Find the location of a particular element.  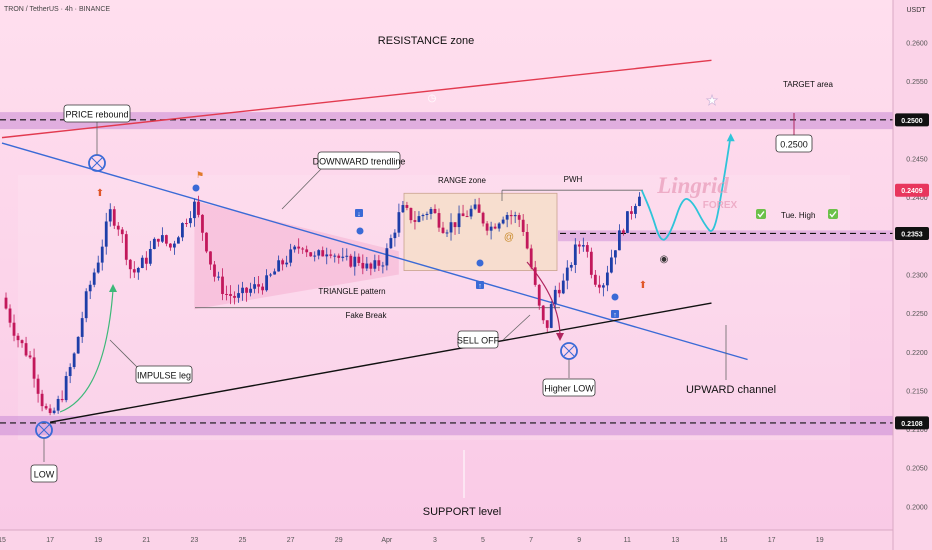

price-tag-label: 0.2108 is located at coordinates (912, 424).